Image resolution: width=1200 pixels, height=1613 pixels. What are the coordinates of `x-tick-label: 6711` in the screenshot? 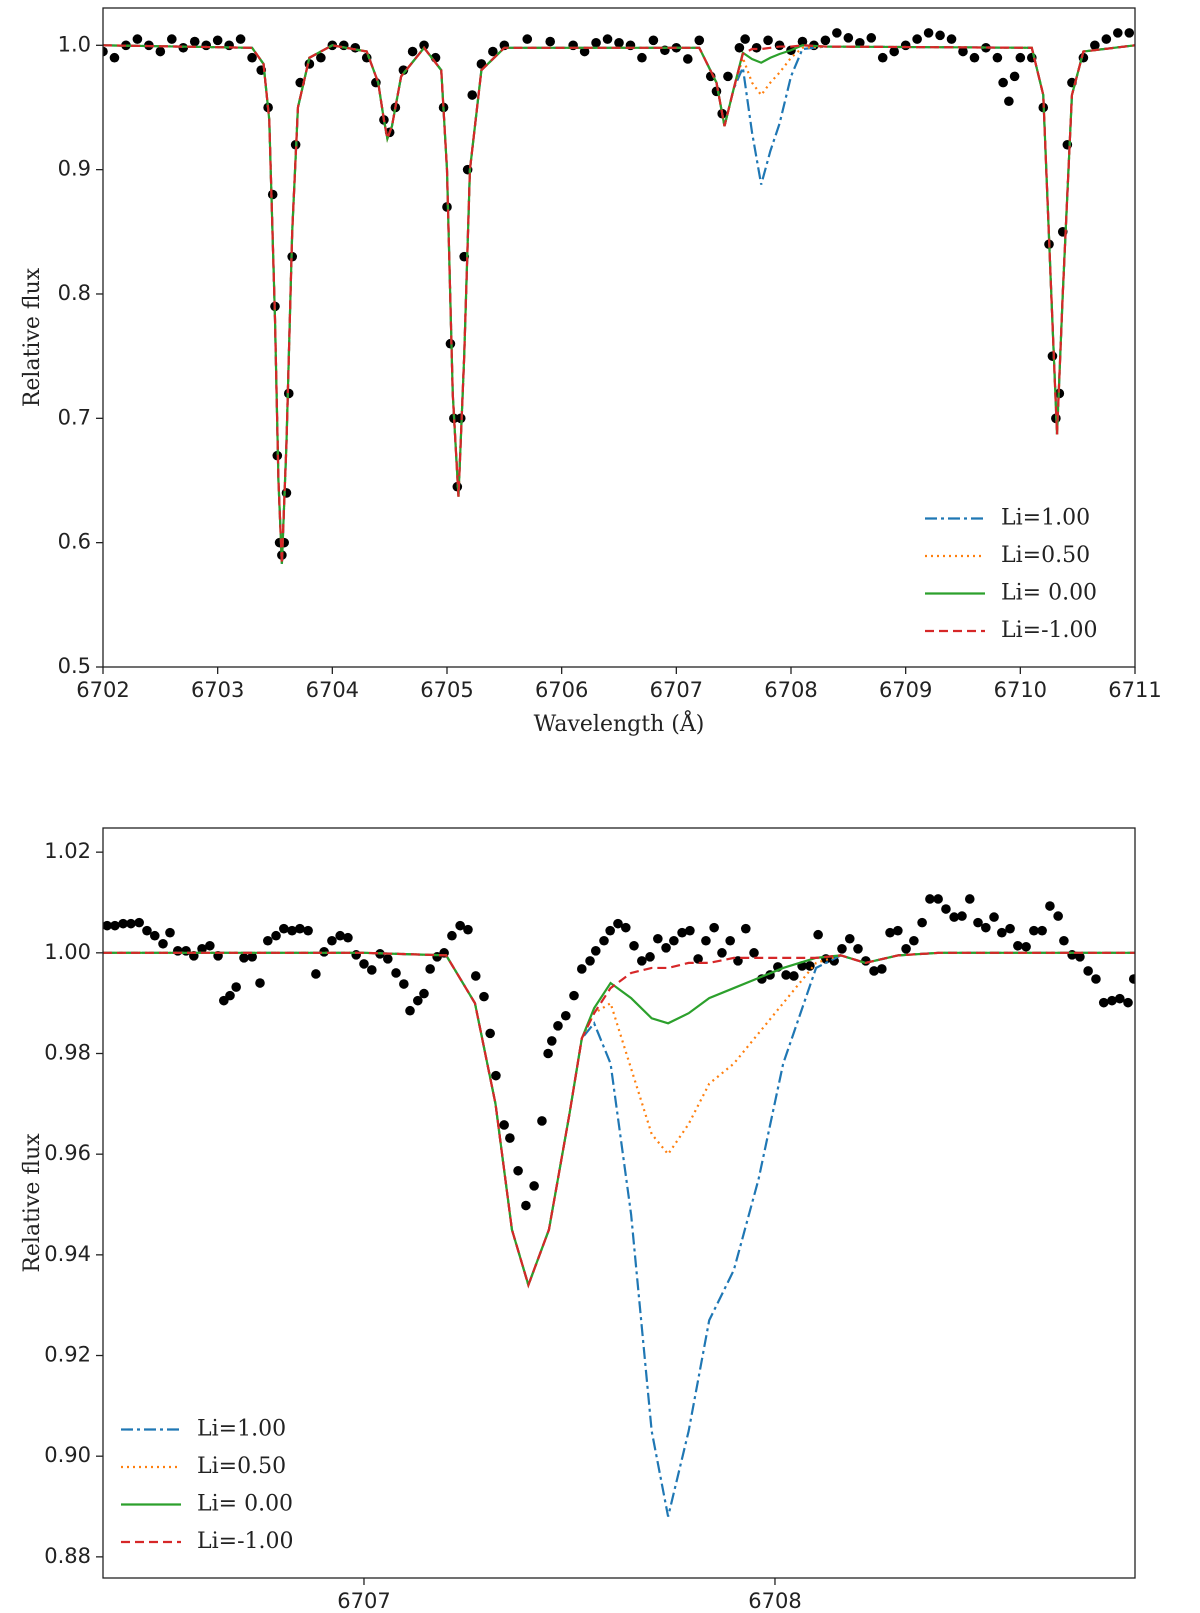 It's located at (1134, 690).